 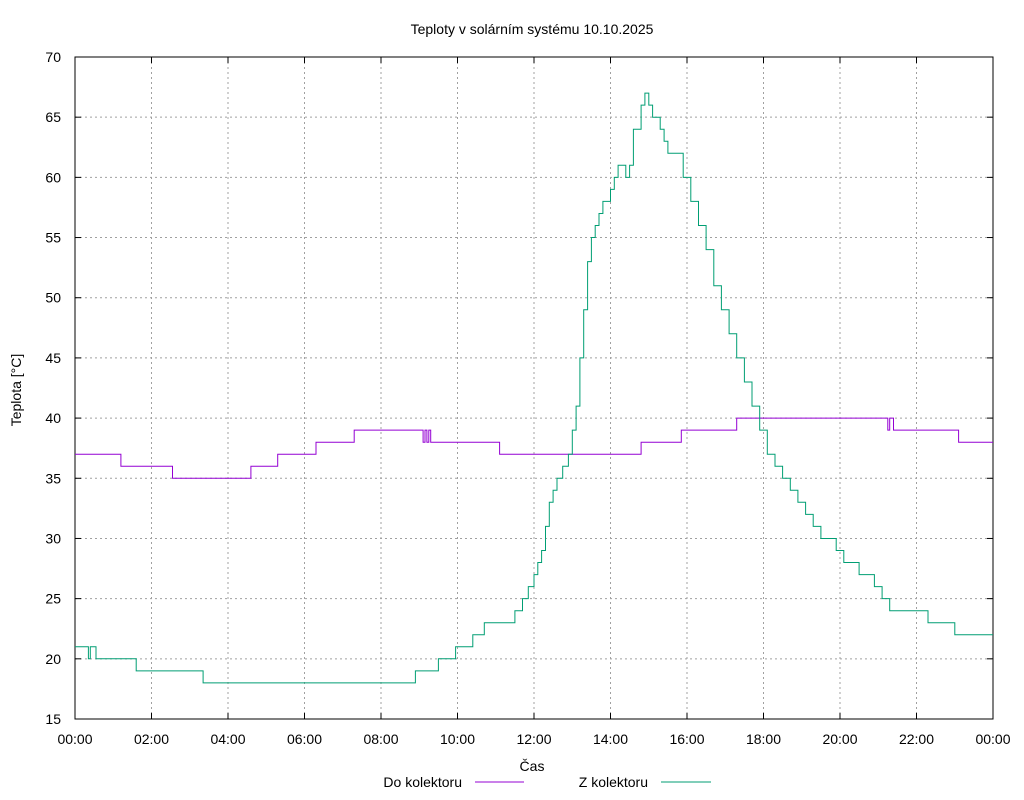 I want to click on x-tick-label: 14:00, so click(x=610, y=739).